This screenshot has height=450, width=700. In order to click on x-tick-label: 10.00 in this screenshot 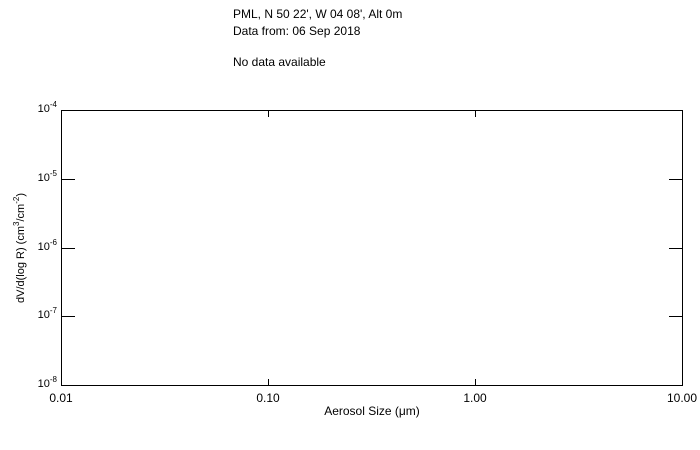, I will do `click(682, 398)`.